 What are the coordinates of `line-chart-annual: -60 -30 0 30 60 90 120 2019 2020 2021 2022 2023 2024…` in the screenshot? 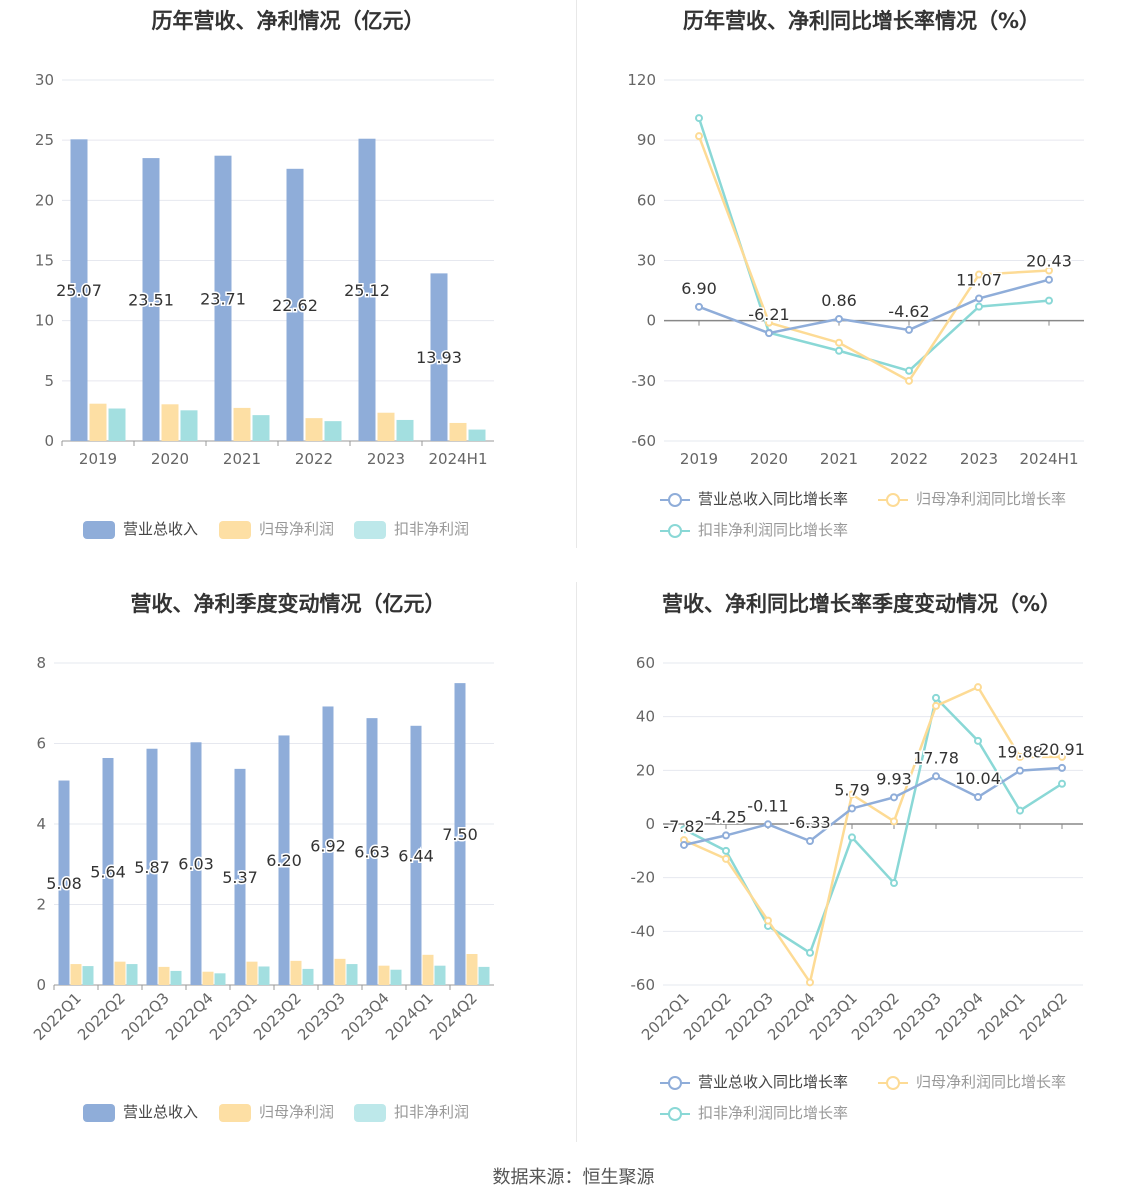 It's located at (855, 269).